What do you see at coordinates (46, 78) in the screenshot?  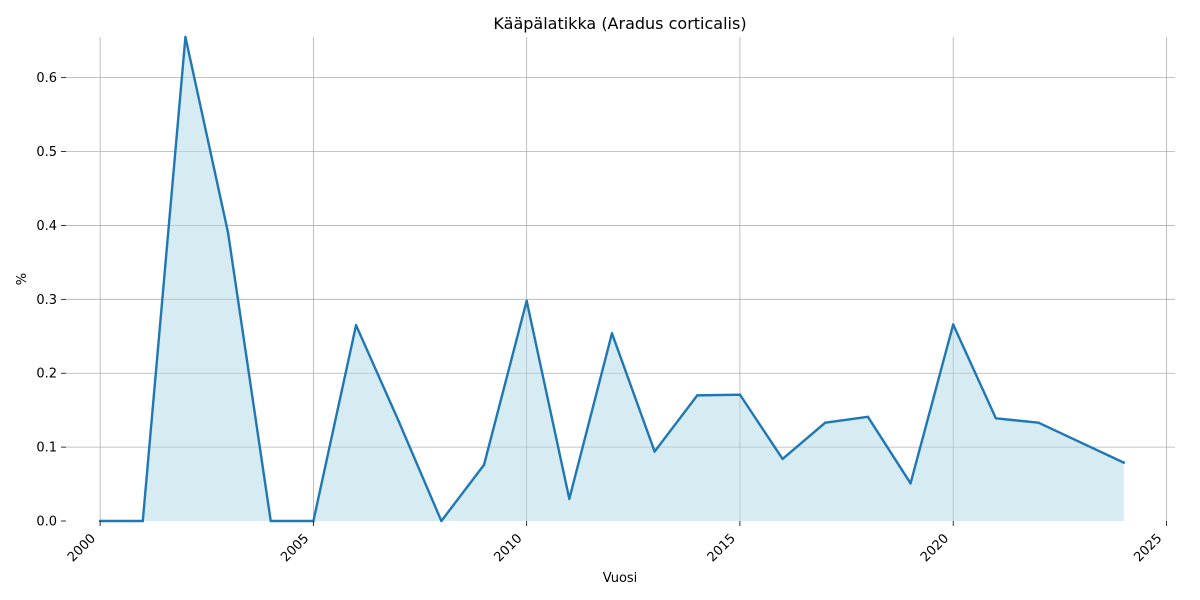 I see `y-tick-label: 0.6` at bounding box center [46, 78].